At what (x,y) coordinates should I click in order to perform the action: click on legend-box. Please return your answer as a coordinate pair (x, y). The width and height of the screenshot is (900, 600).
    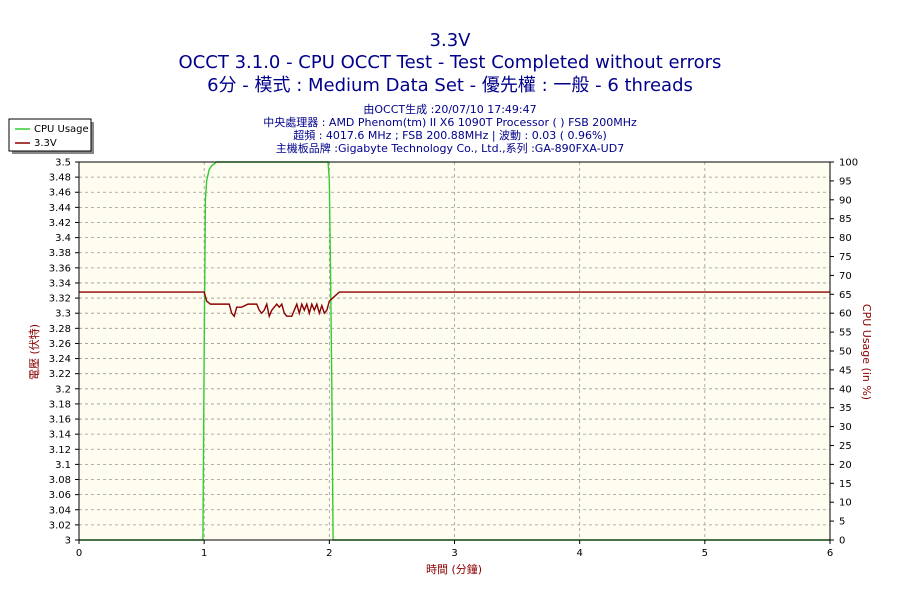
    Looking at the image, I should click on (50, 135).